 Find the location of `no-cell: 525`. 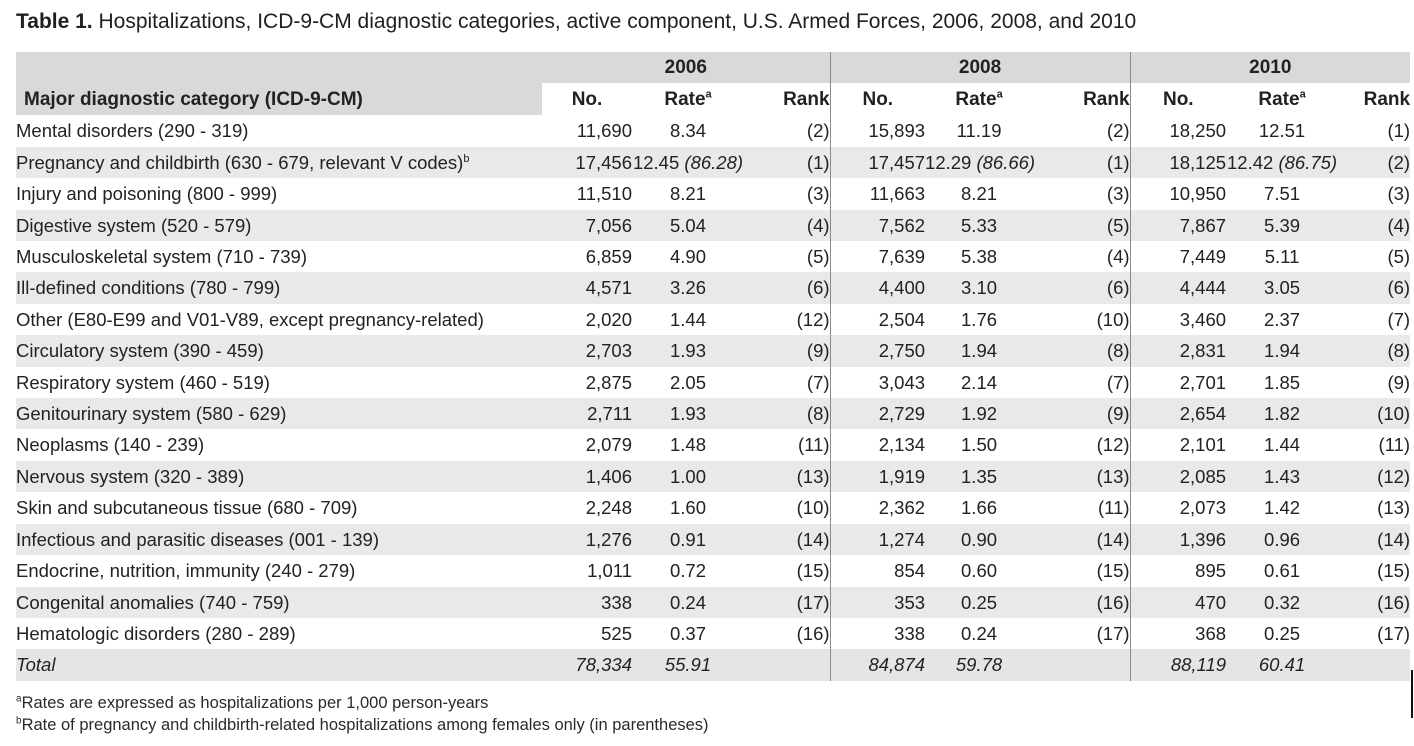

no-cell: 525 is located at coordinates (616, 633).